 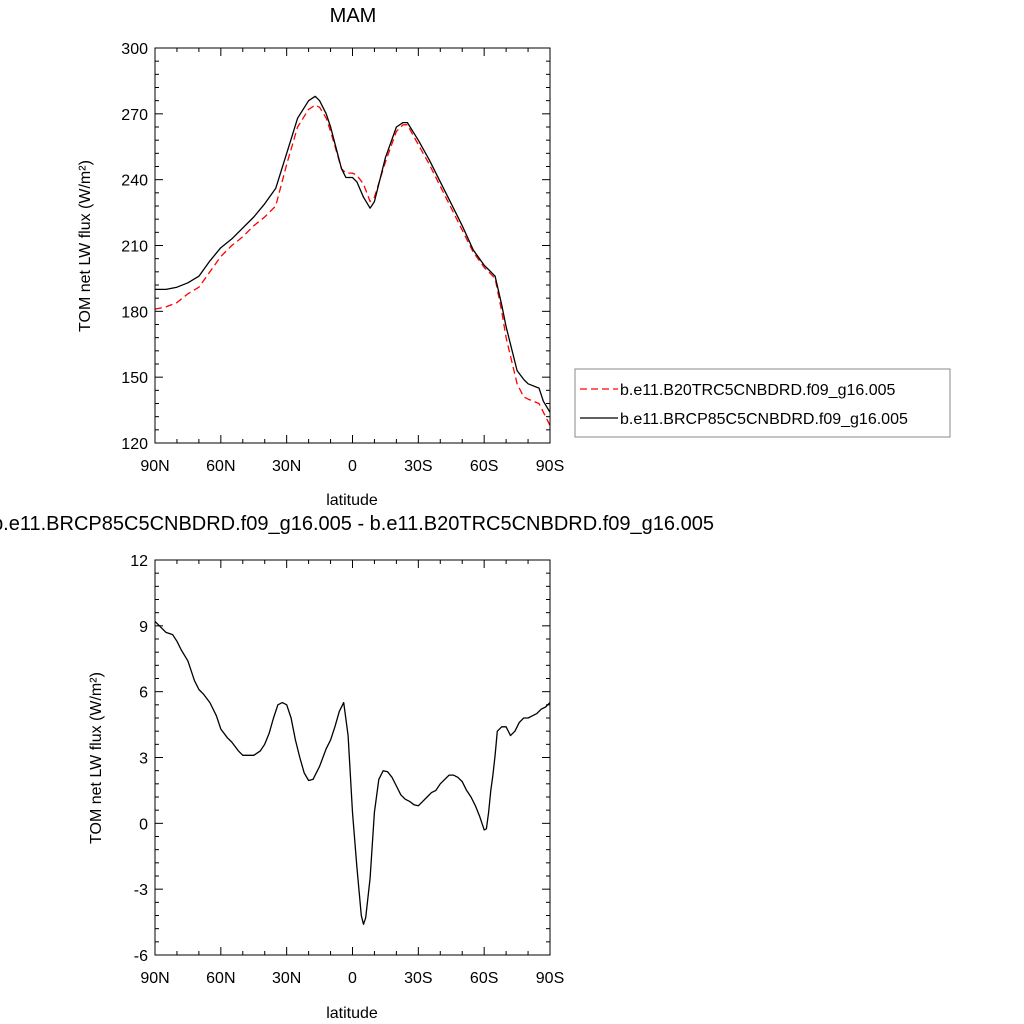 I want to click on top-y-tick-label: 270, so click(x=134, y=115).